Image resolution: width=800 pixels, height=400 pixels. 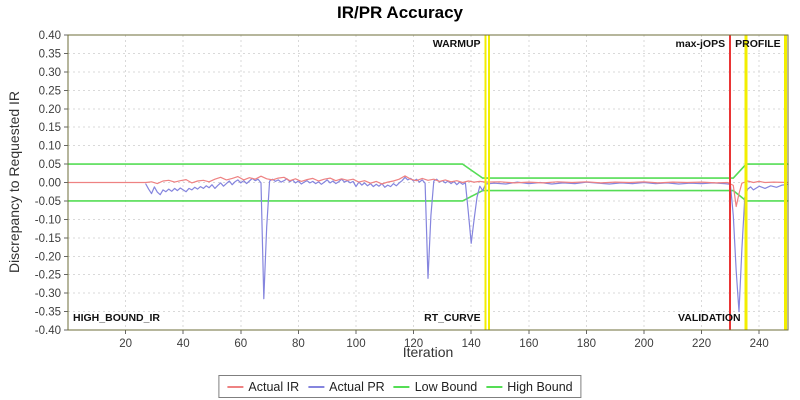 I want to click on y-tick-label: 0.35, so click(x=50, y=54).